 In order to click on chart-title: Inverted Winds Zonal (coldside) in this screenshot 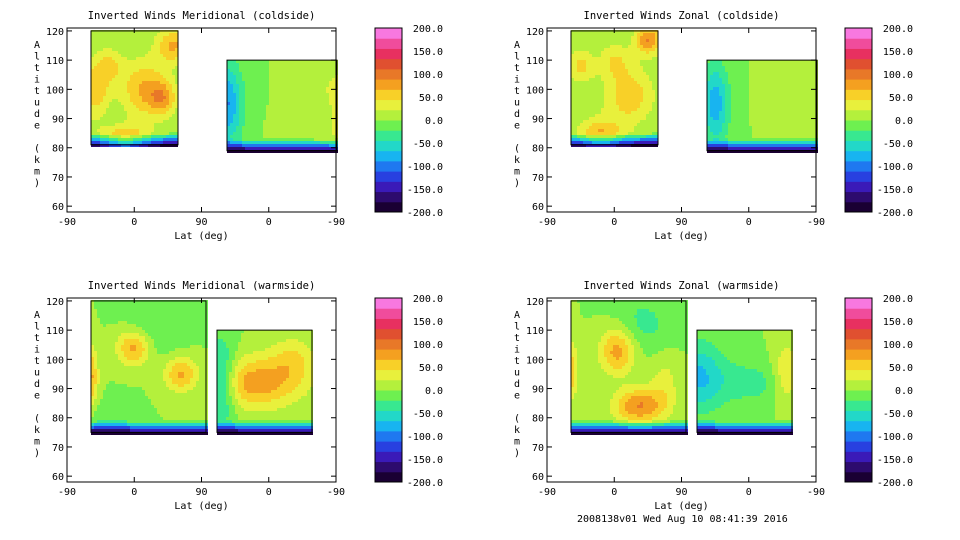, I will do `click(682, 16)`.